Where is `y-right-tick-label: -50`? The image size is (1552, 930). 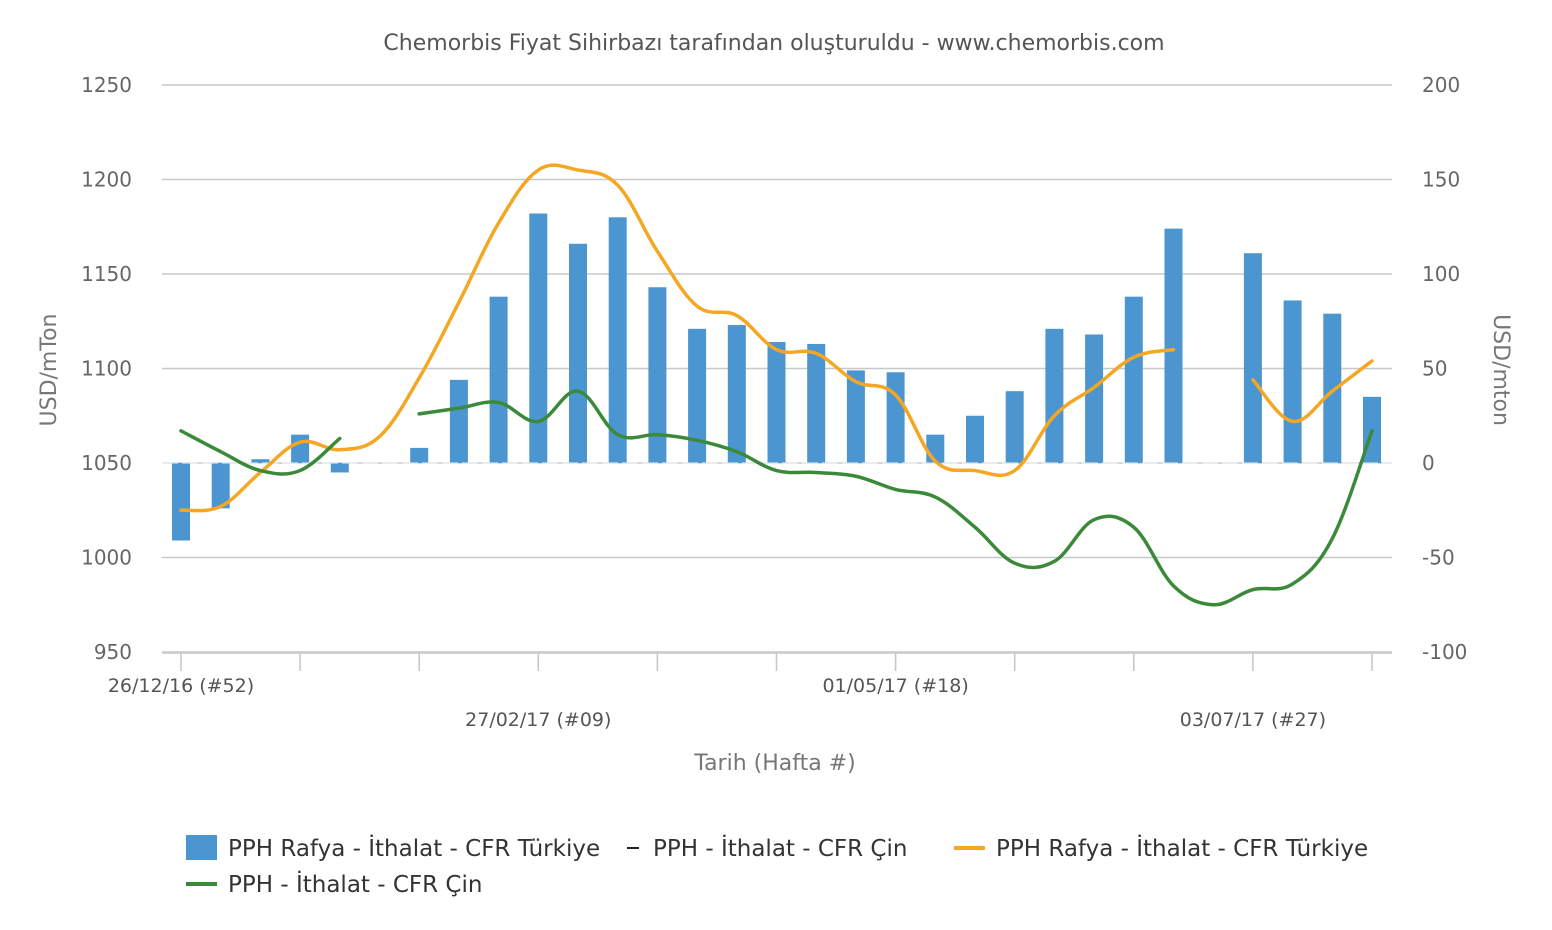
y-right-tick-label: -50 is located at coordinates (1438, 558).